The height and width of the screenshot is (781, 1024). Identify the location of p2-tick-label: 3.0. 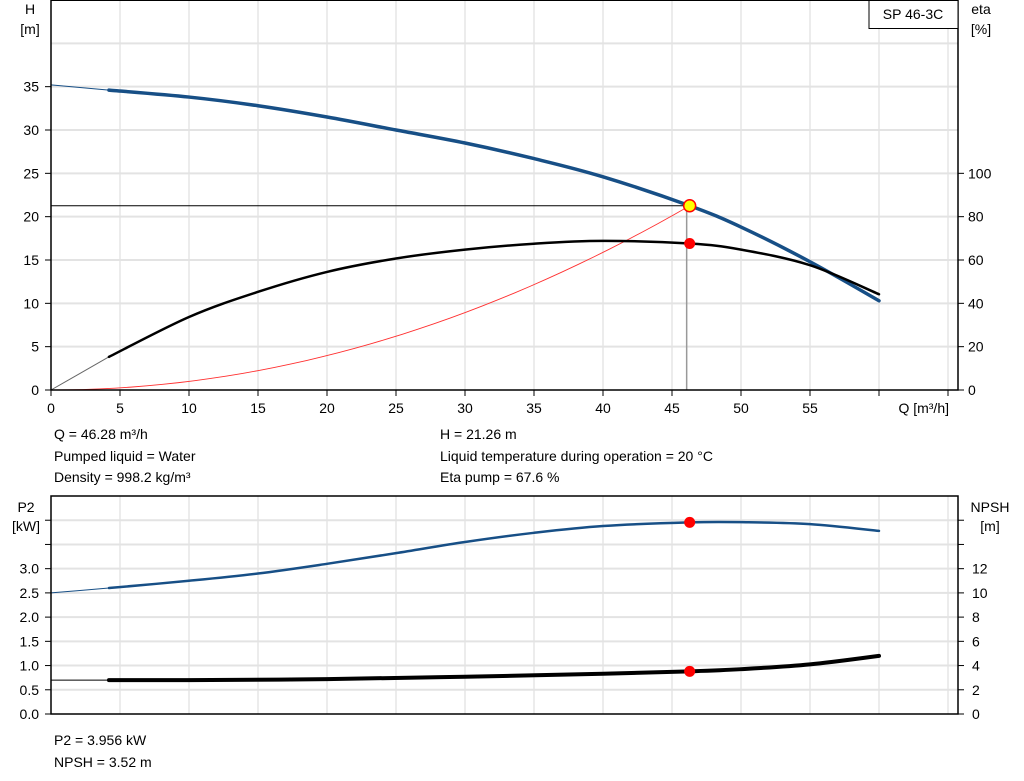
(30, 569).